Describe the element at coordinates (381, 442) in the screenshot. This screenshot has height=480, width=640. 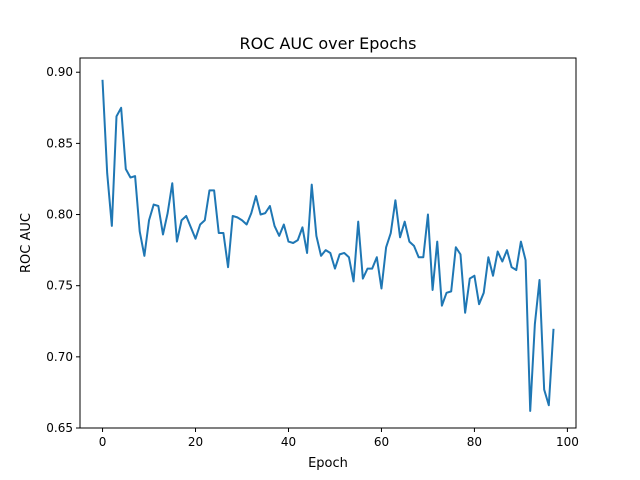
I see `x-tick-label: 60` at that location.